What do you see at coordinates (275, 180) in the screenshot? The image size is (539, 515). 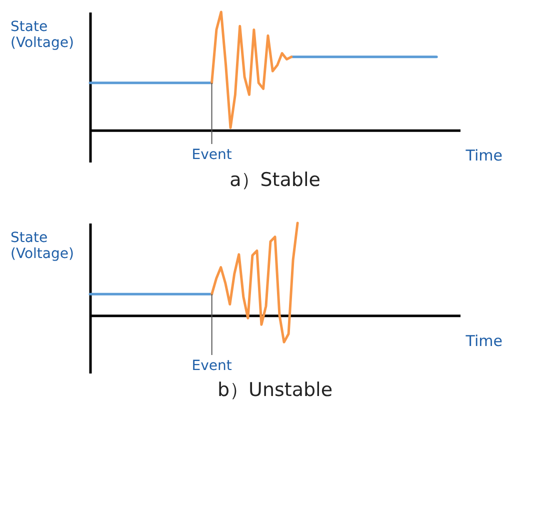 I see `text: a）Stable` at bounding box center [275, 180].